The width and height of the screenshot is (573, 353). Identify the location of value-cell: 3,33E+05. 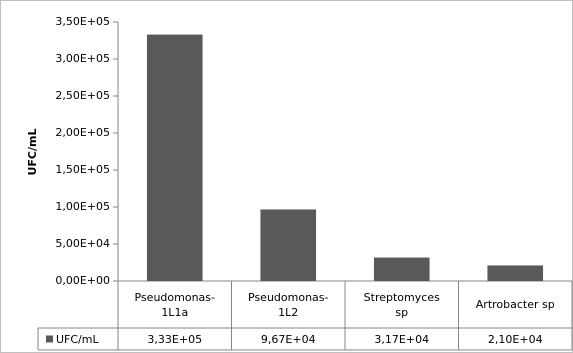
(174, 339).